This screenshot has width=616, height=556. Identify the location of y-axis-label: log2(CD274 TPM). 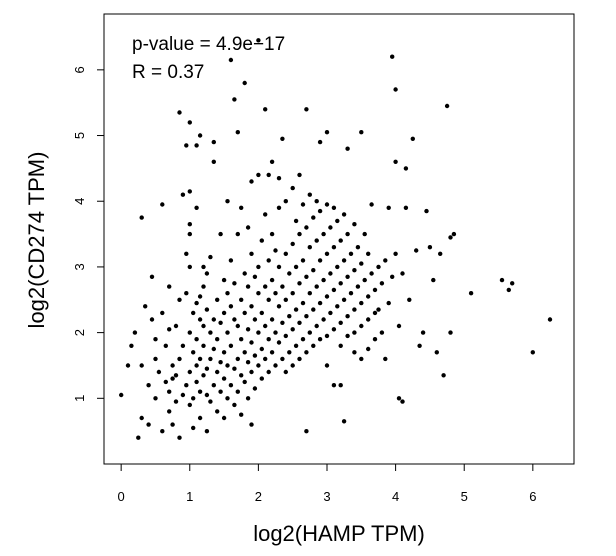
(36, 240).